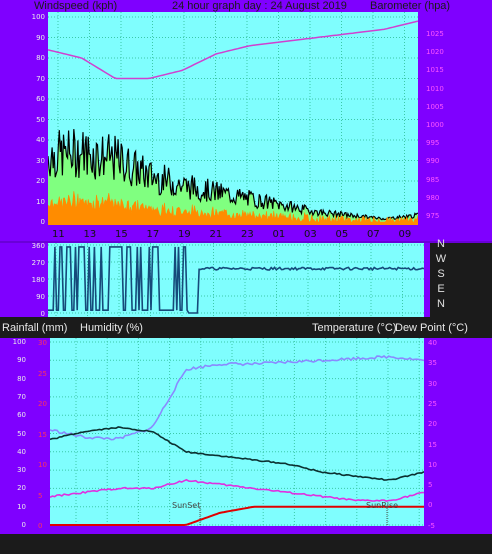 The height and width of the screenshot is (554, 492). Describe the element at coordinates (431, 525) in the screenshot. I see `temperature-tick: -5` at that location.